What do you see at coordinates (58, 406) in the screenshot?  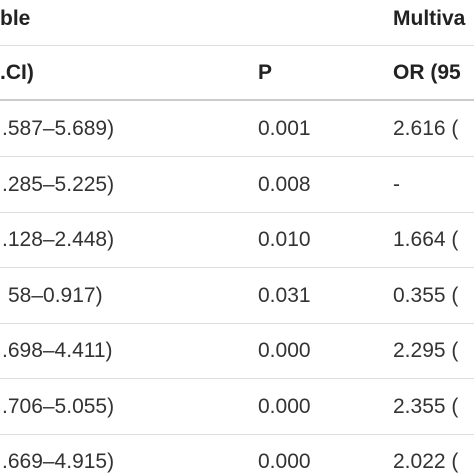 I see `table-cell: .706–5.055)` at bounding box center [58, 406].